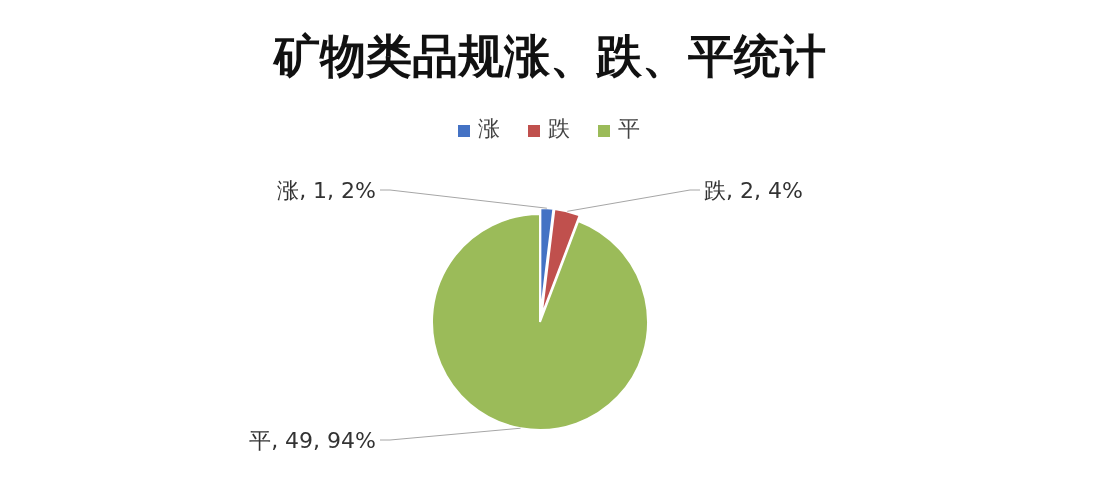 The height and width of the screenshot is (488, 1100). Describe the element at coordinates (549, 56) in the screenshot. I see `chart-title: 矿物类品规涨、跌、平统计` at that location.